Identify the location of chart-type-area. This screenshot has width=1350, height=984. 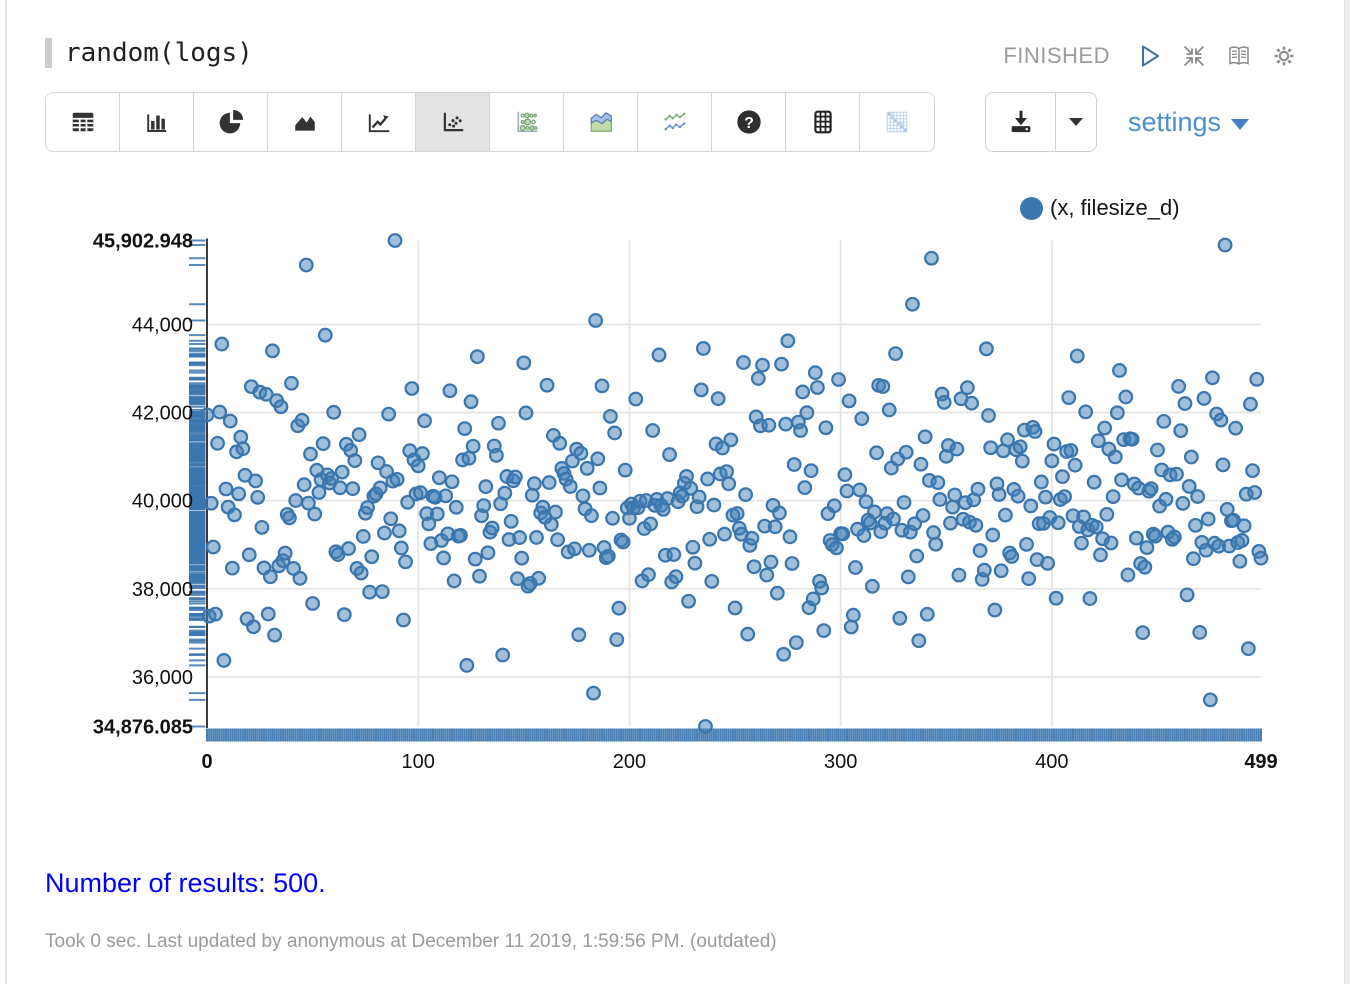
(305, 122).